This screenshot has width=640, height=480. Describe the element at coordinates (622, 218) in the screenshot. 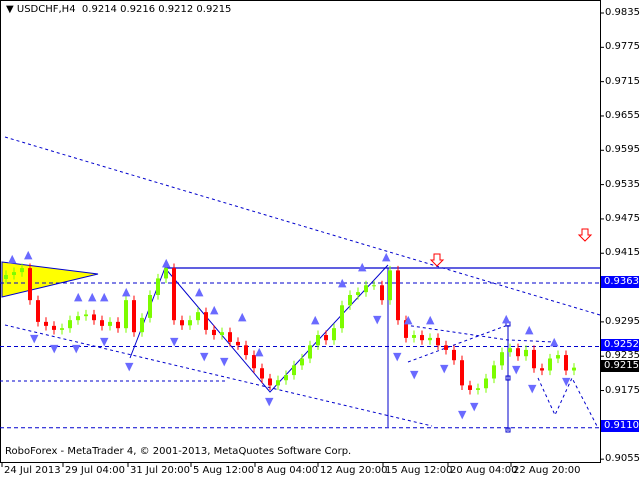

I see `y-tick-label: 0.9475` at that location.